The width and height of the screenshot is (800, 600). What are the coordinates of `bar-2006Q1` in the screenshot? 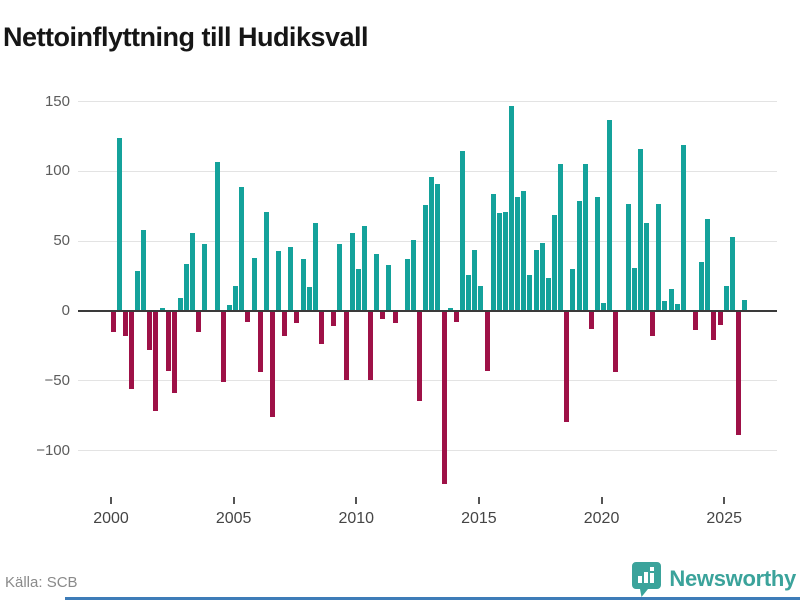 It's located at (260, 342).